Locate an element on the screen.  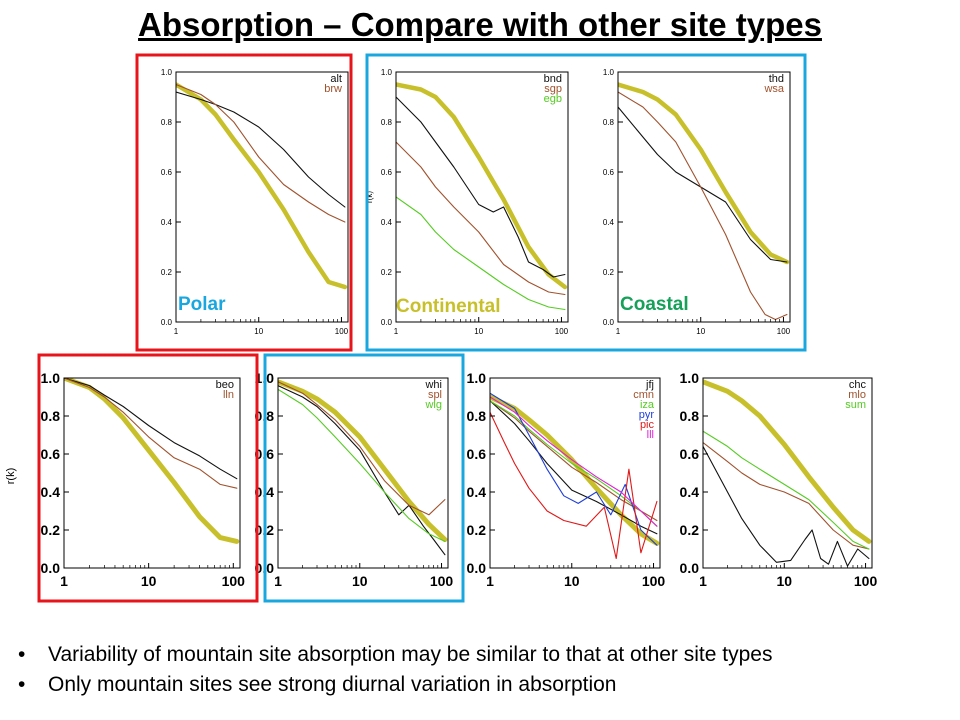
series-line-thd is located at coordinates (703, 184).